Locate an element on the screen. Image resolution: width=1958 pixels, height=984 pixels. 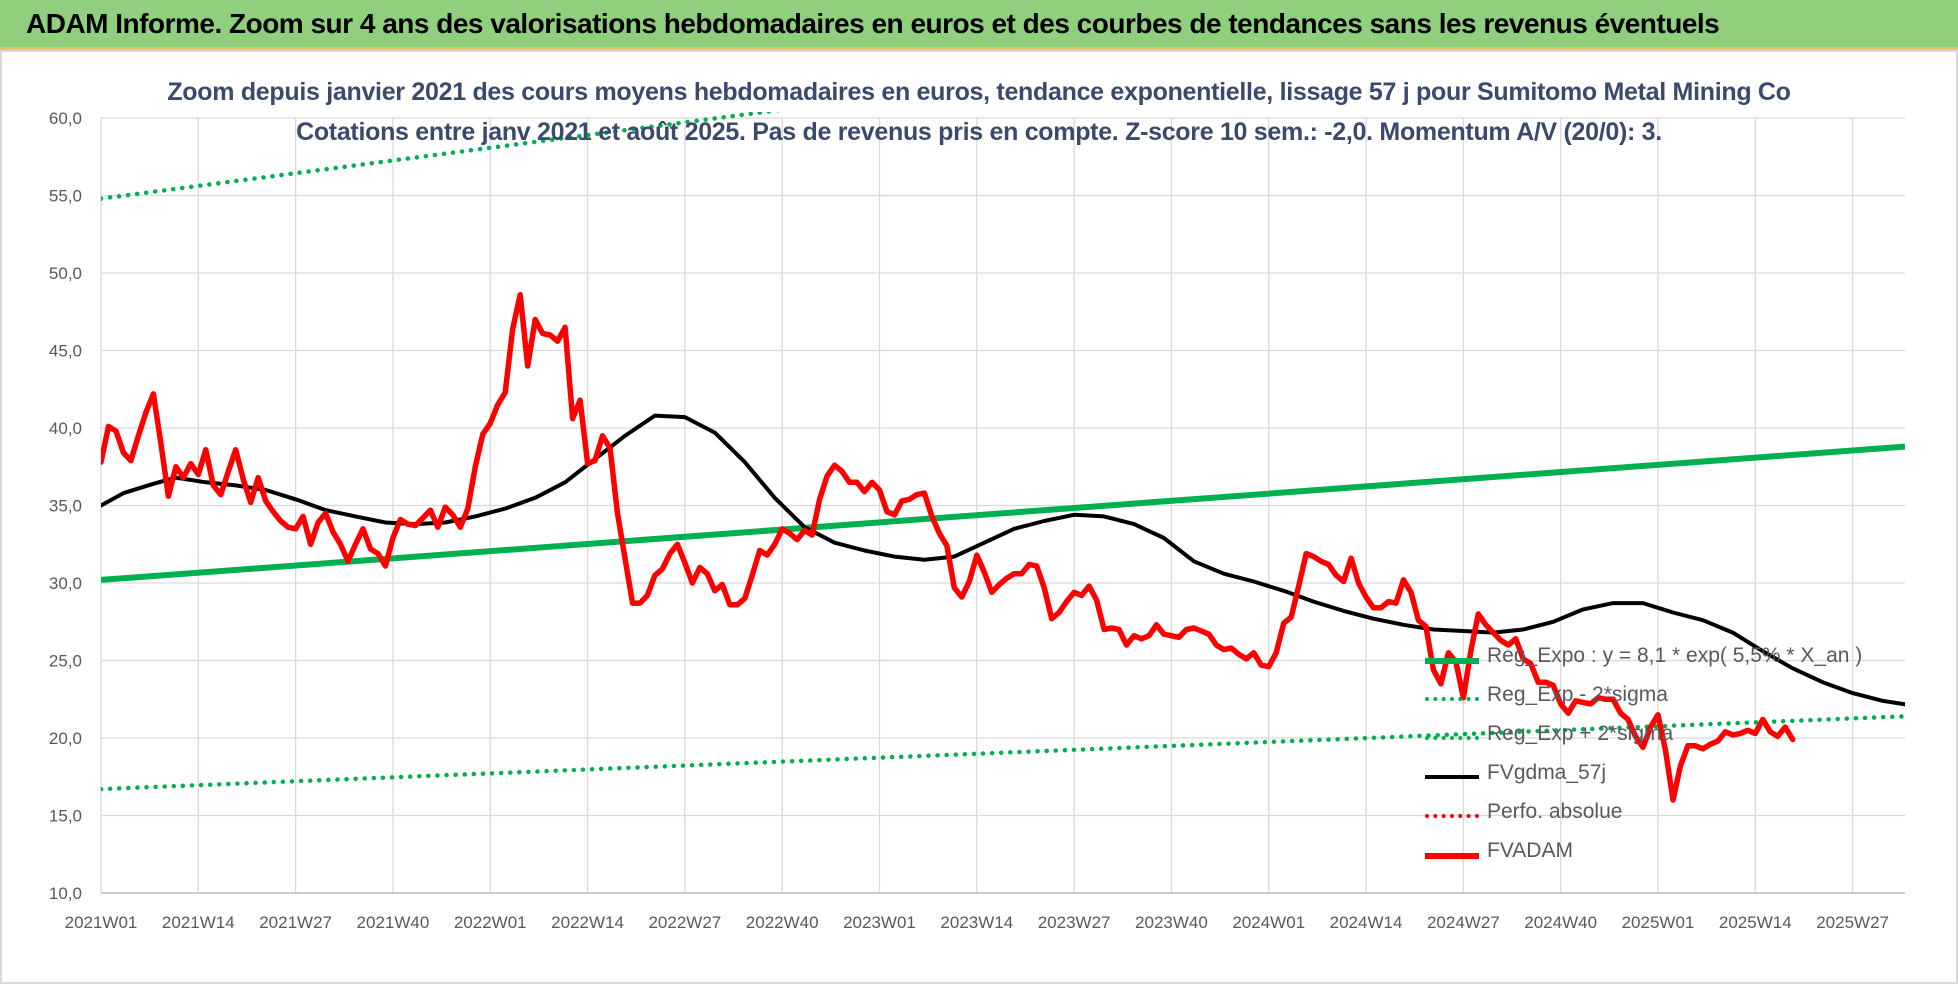
x-tick-label: 2022W01 is located at coordinates (490, 922).